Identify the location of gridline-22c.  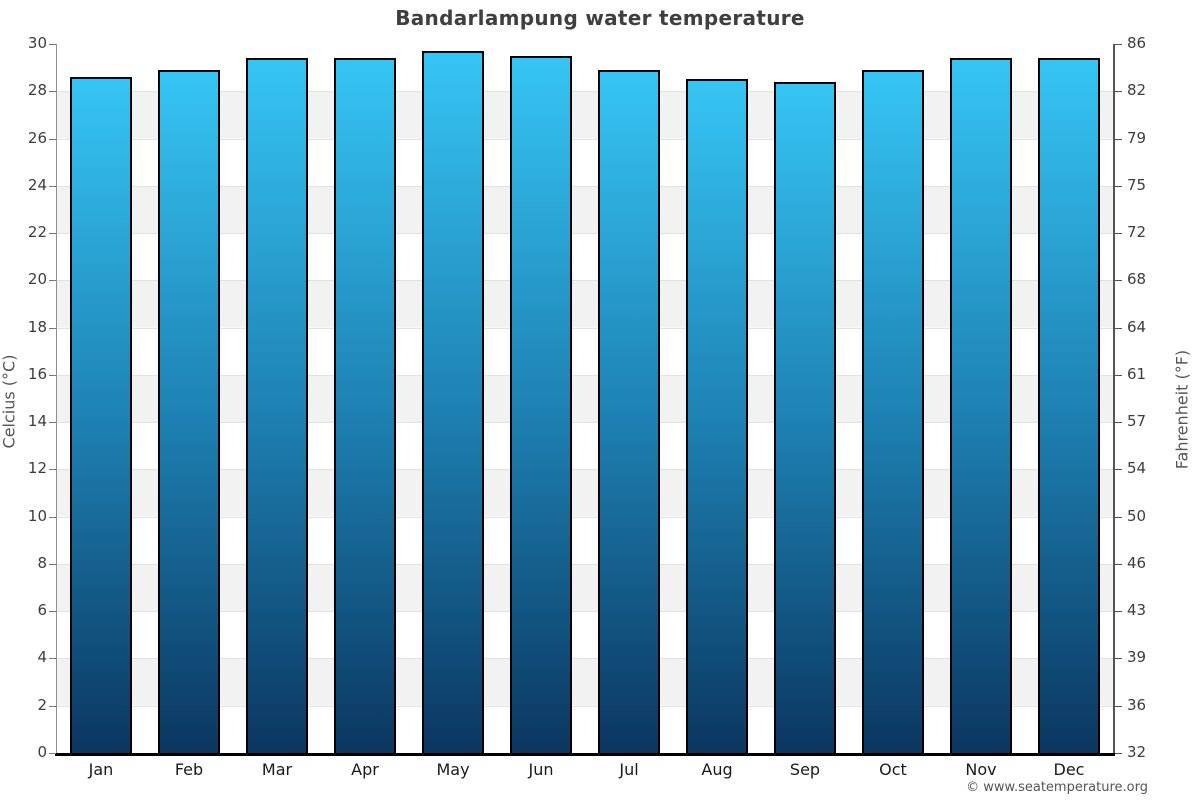
(585, 234).